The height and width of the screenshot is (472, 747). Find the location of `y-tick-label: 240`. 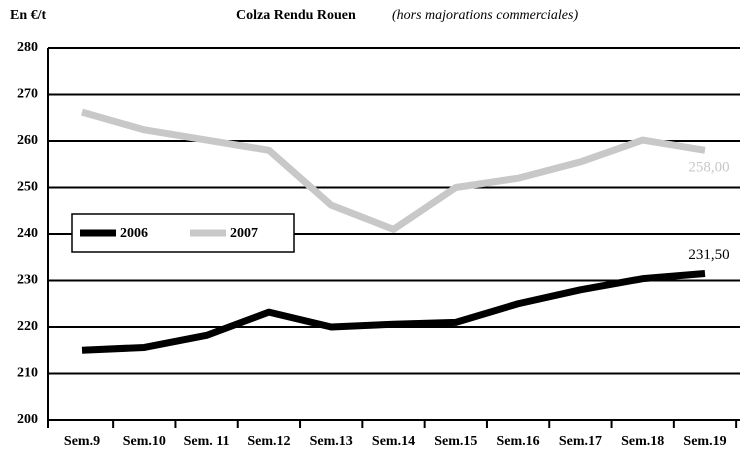

y-tick-label: 240 is located at coordinates (27, 233).